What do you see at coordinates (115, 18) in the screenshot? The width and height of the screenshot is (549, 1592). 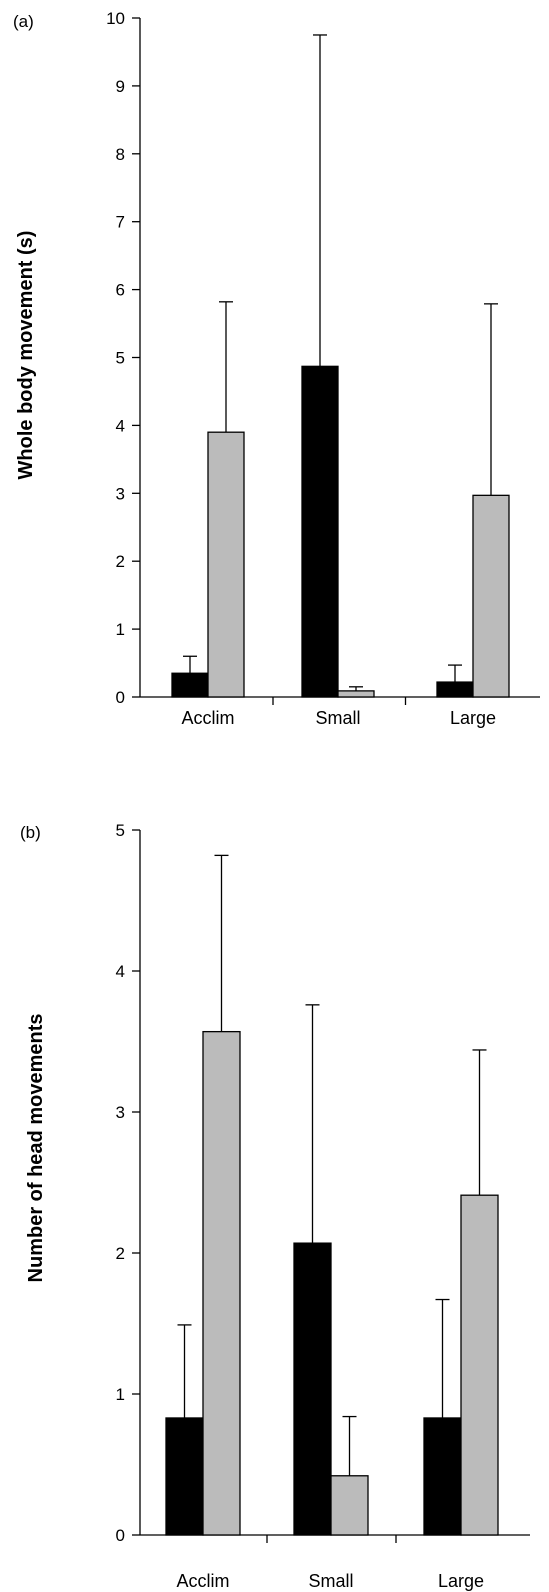 I see `y-tick-label: 10` at bounding box center [115, 18].